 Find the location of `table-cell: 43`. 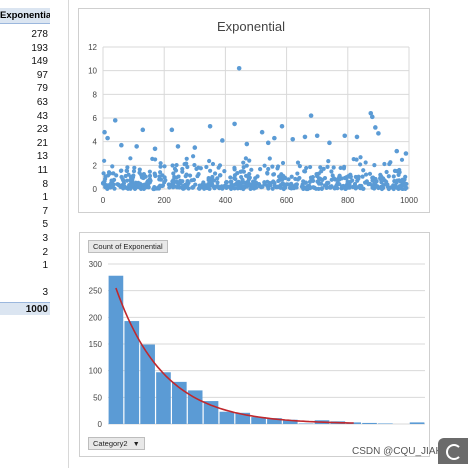

table-cell: 43 is located at coordinates (42, 116).